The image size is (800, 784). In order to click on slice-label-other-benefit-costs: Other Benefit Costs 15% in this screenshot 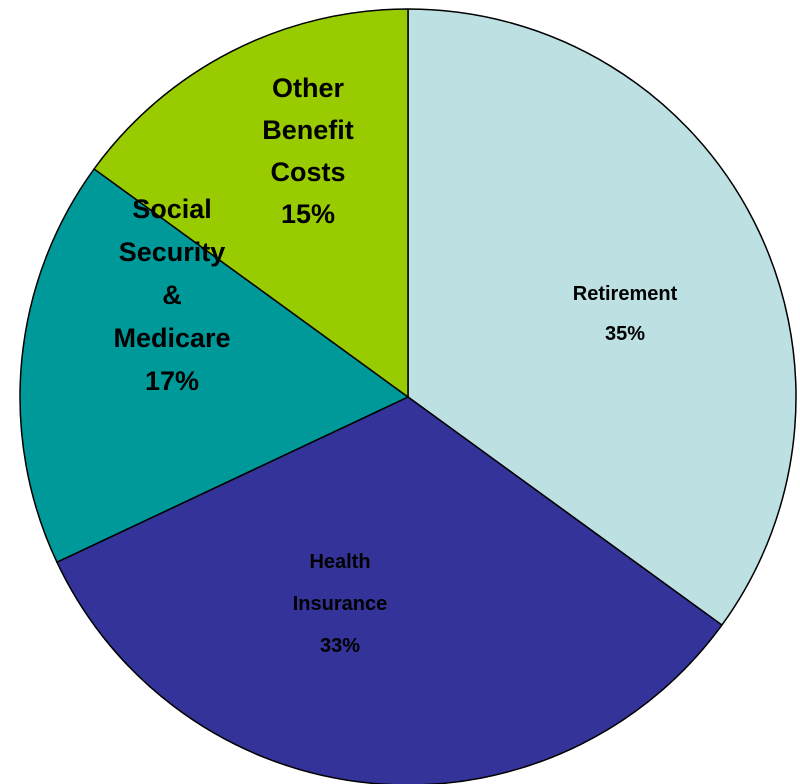, I will do `click(308, 151)`.